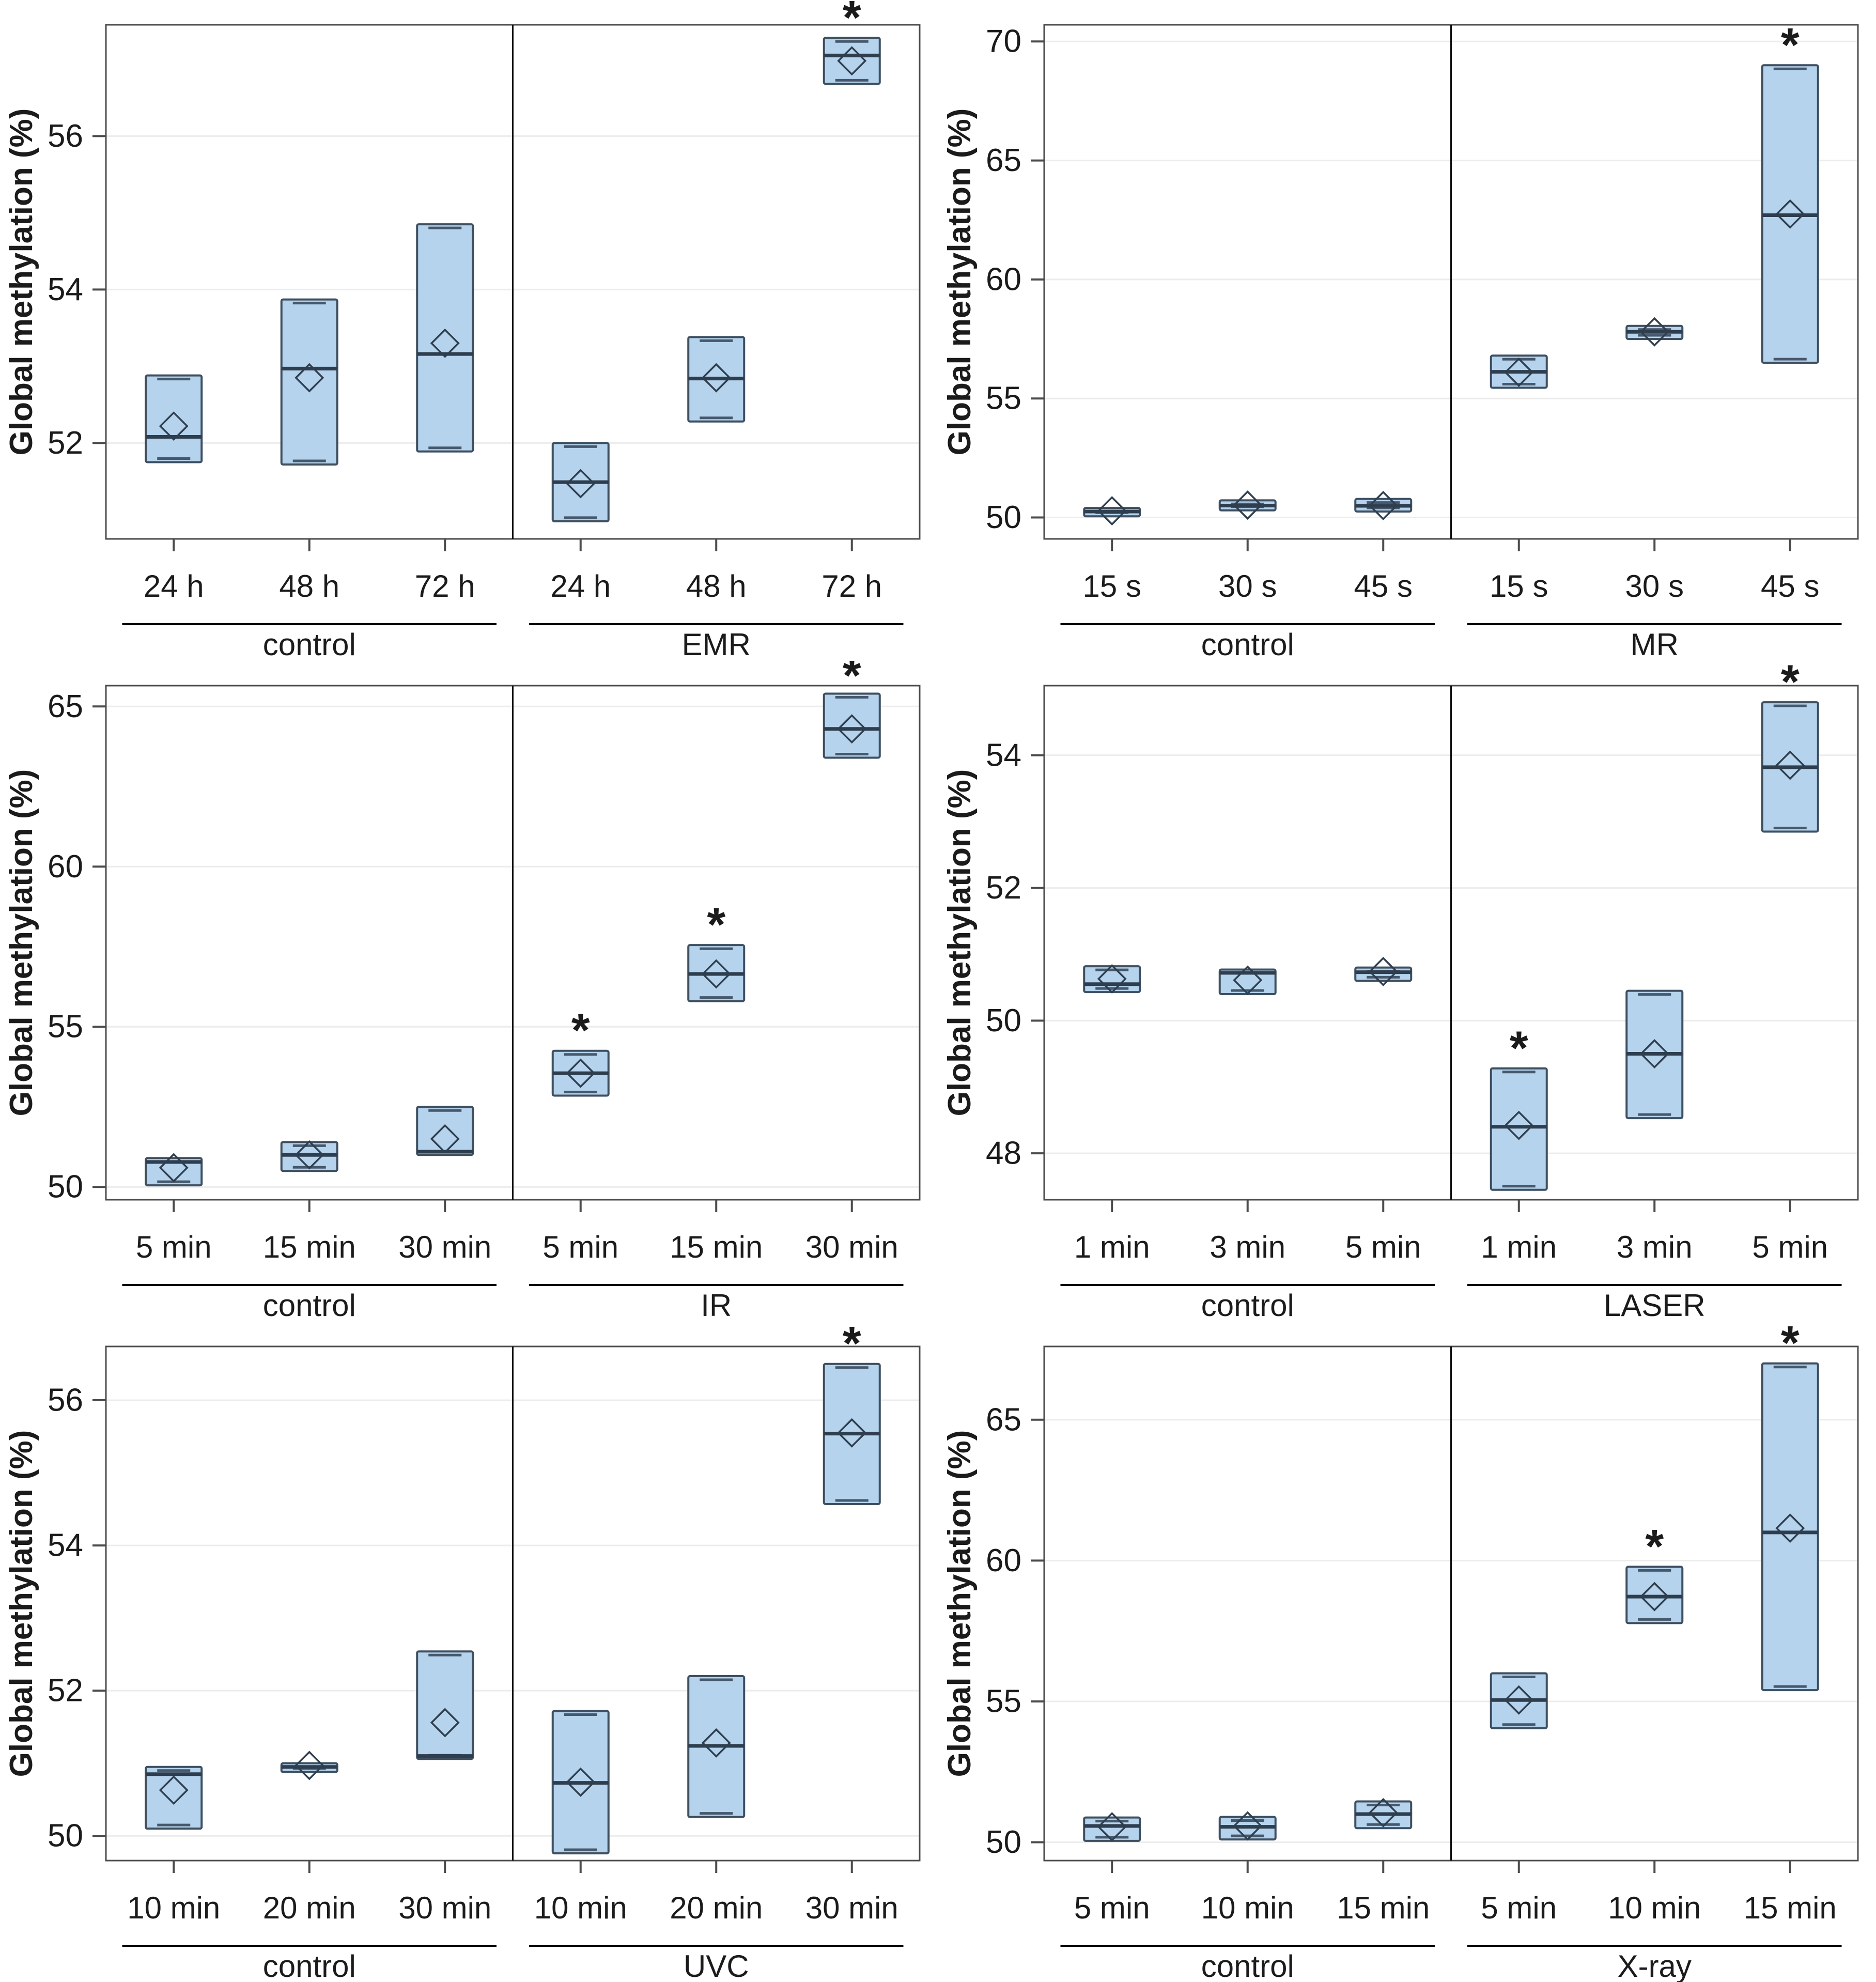  Describe the element at coordinates (1655, 1247) in the screenshot. I see `category-label: 3 min` at that location.